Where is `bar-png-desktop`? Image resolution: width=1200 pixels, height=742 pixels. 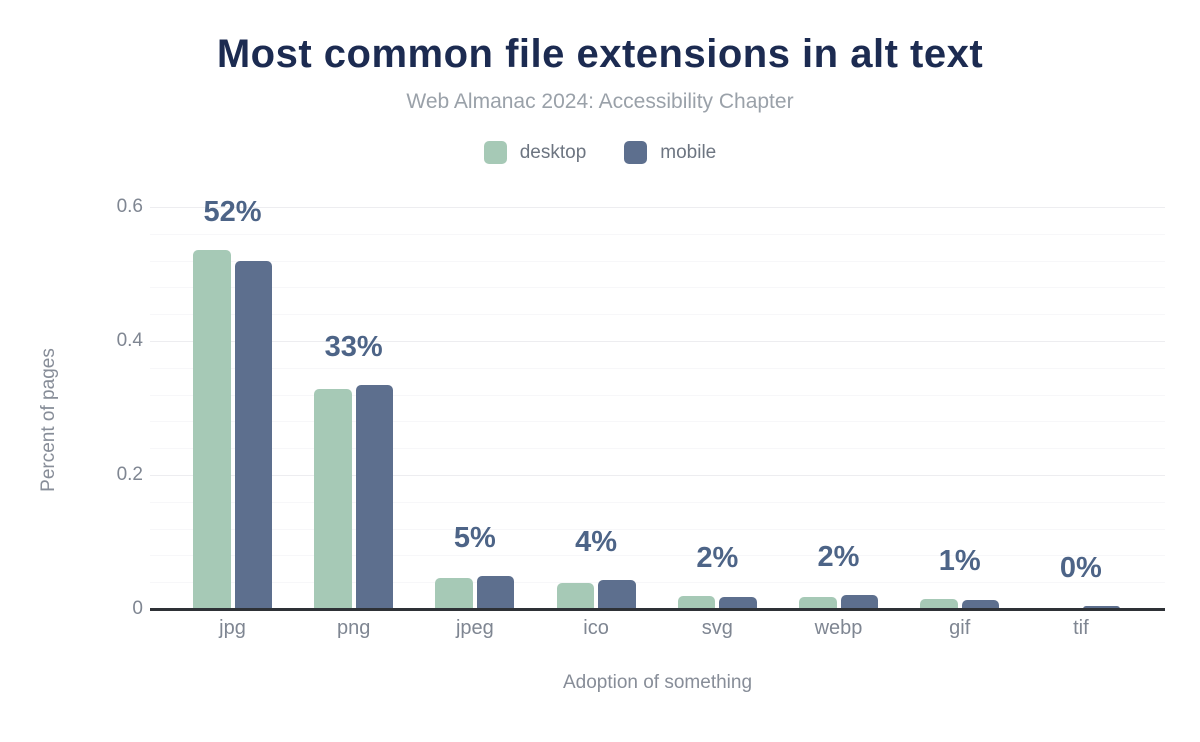
bar-png-desktop is located at coordinates (333, 498).